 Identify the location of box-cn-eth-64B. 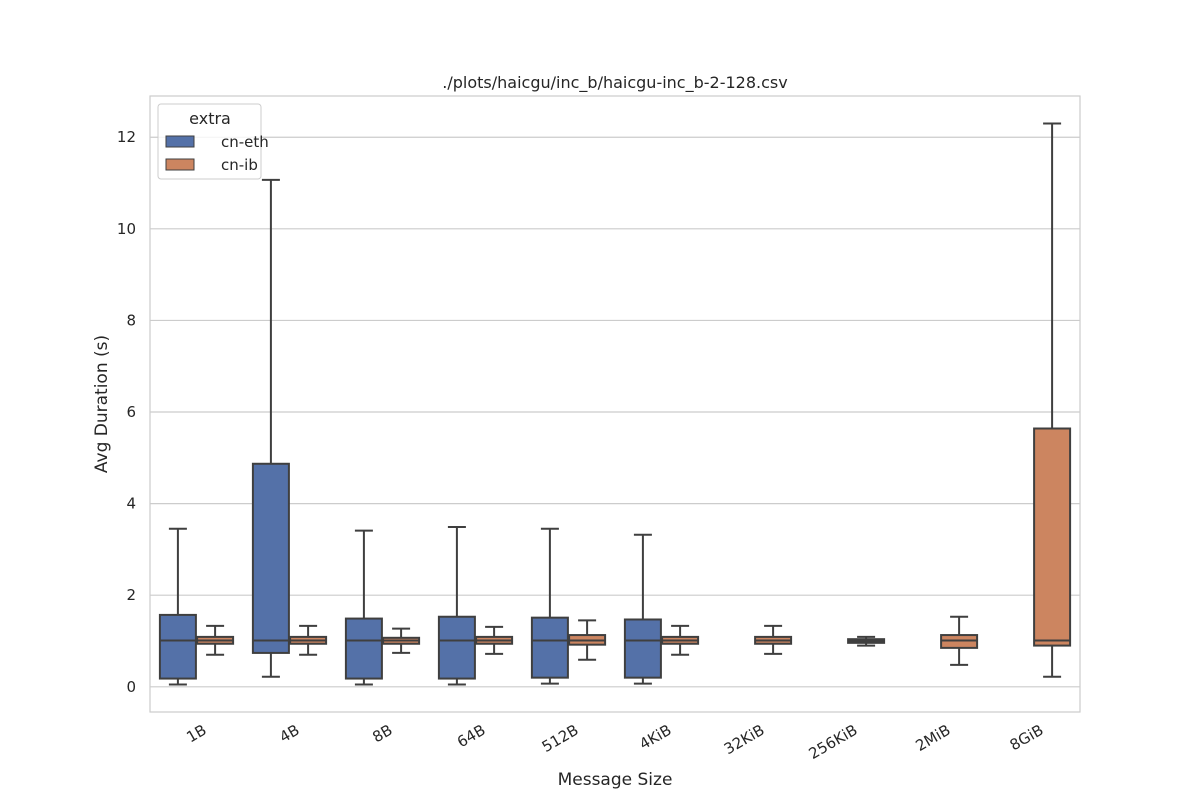
(456, 605).